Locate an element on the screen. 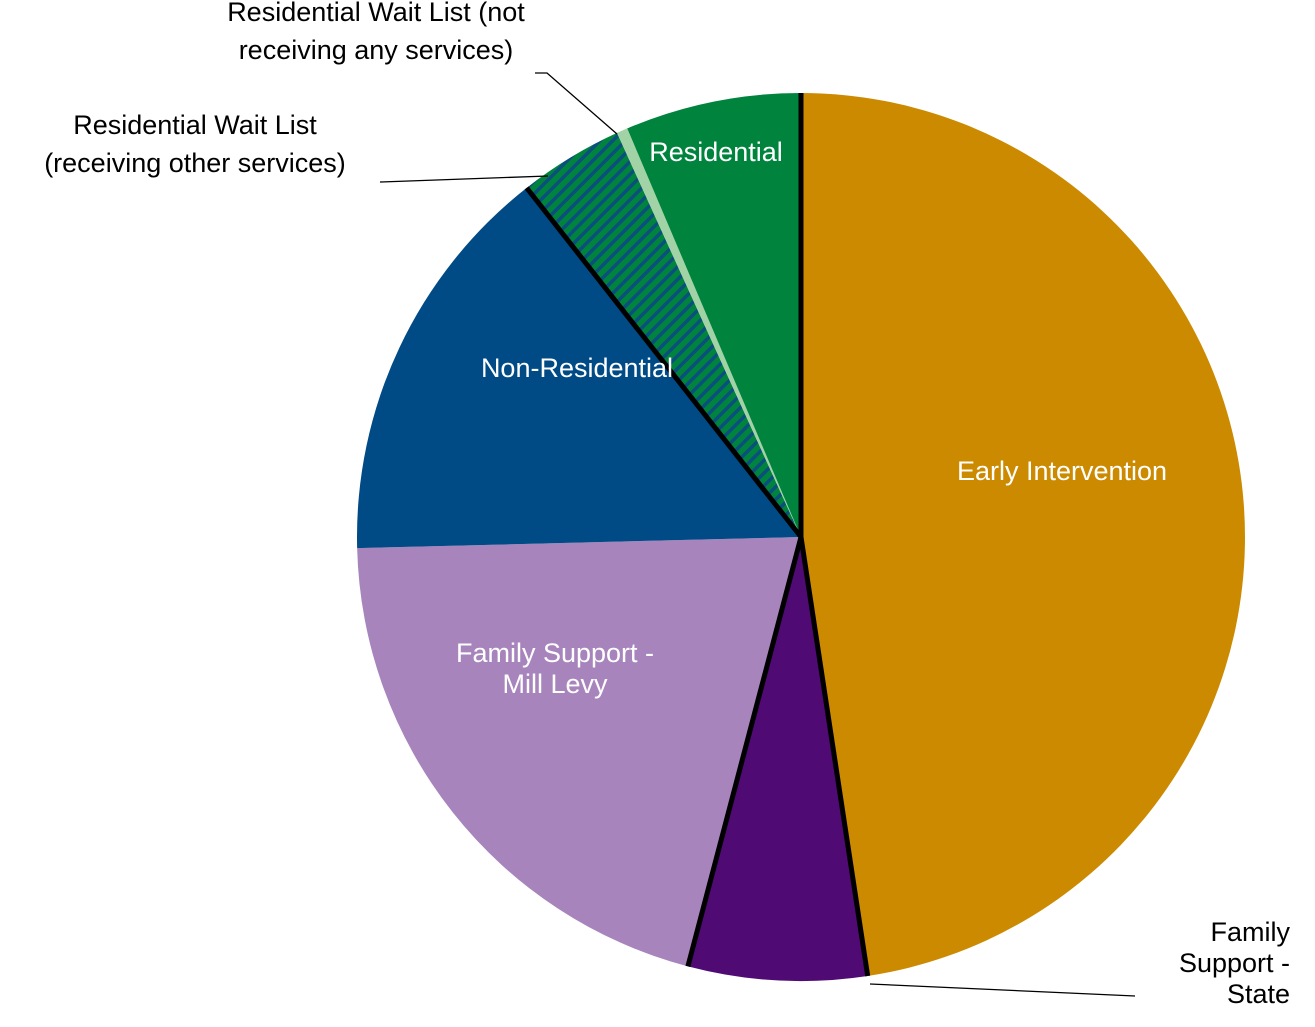 The image size is (1315, 1027). slice-label-line: Non-Residential is located at coordinates (577, 368).